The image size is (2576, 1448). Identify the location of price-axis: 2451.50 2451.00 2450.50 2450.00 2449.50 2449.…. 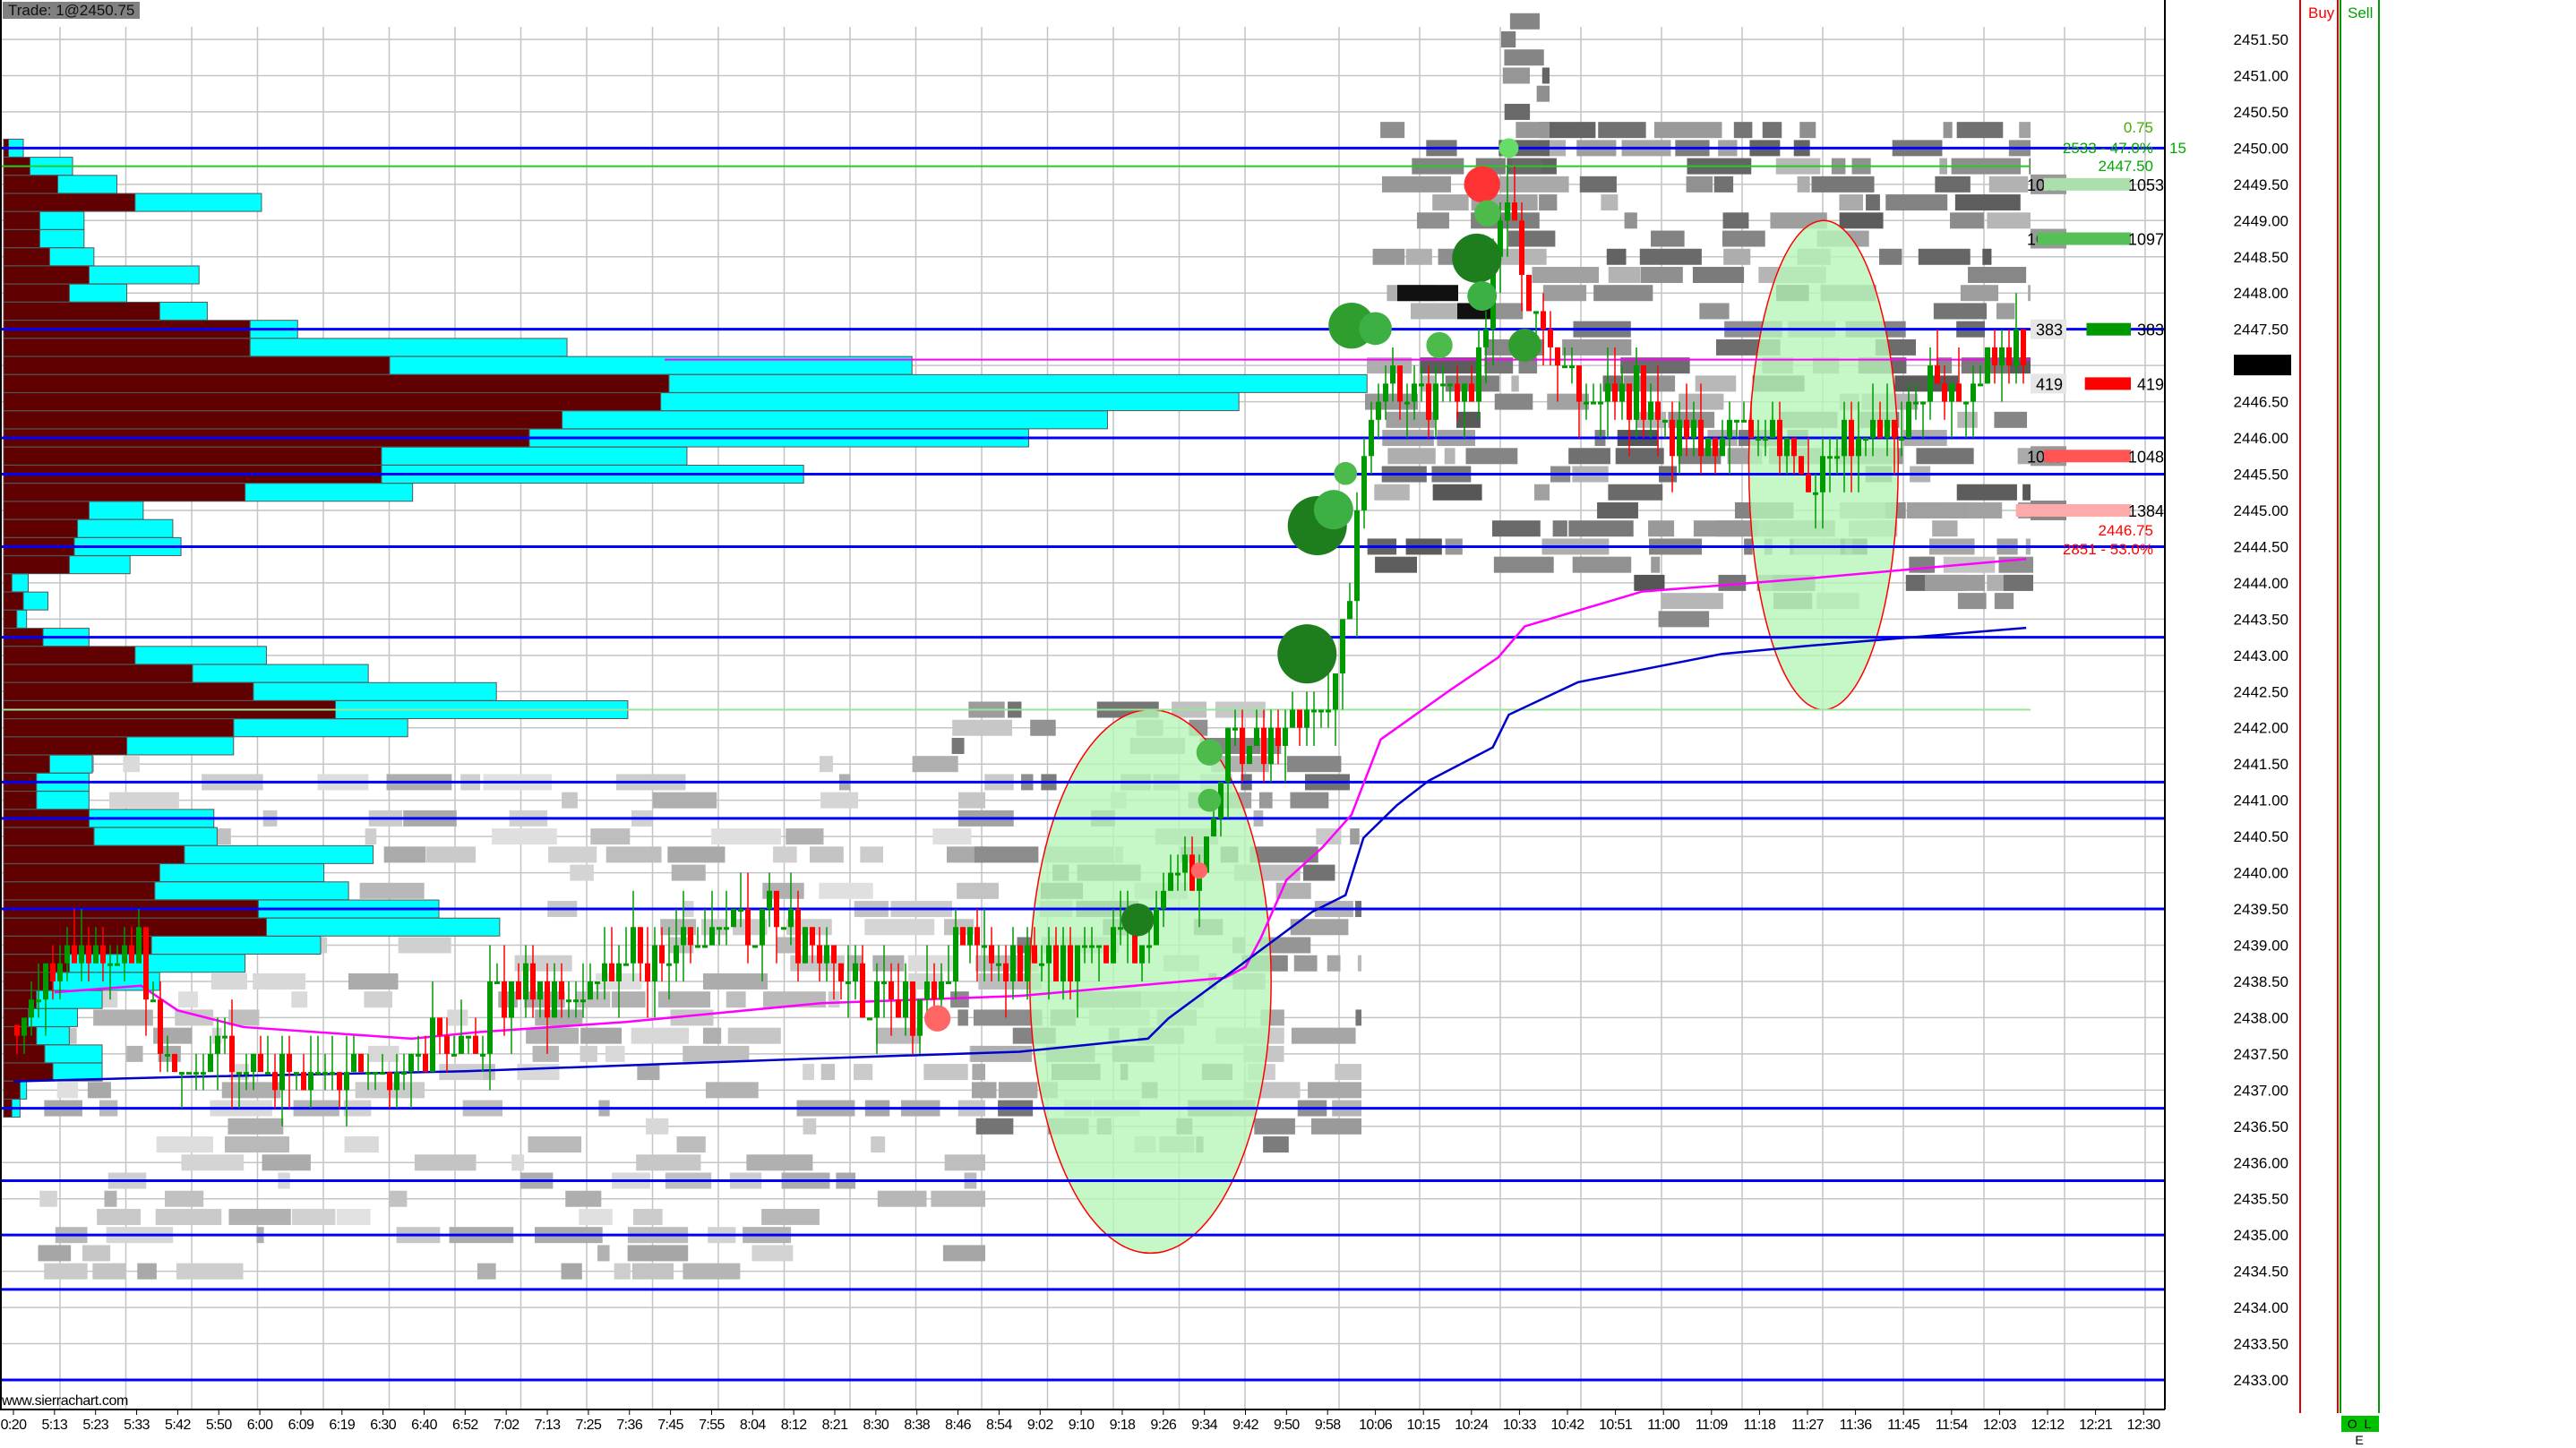
(2262, 710).